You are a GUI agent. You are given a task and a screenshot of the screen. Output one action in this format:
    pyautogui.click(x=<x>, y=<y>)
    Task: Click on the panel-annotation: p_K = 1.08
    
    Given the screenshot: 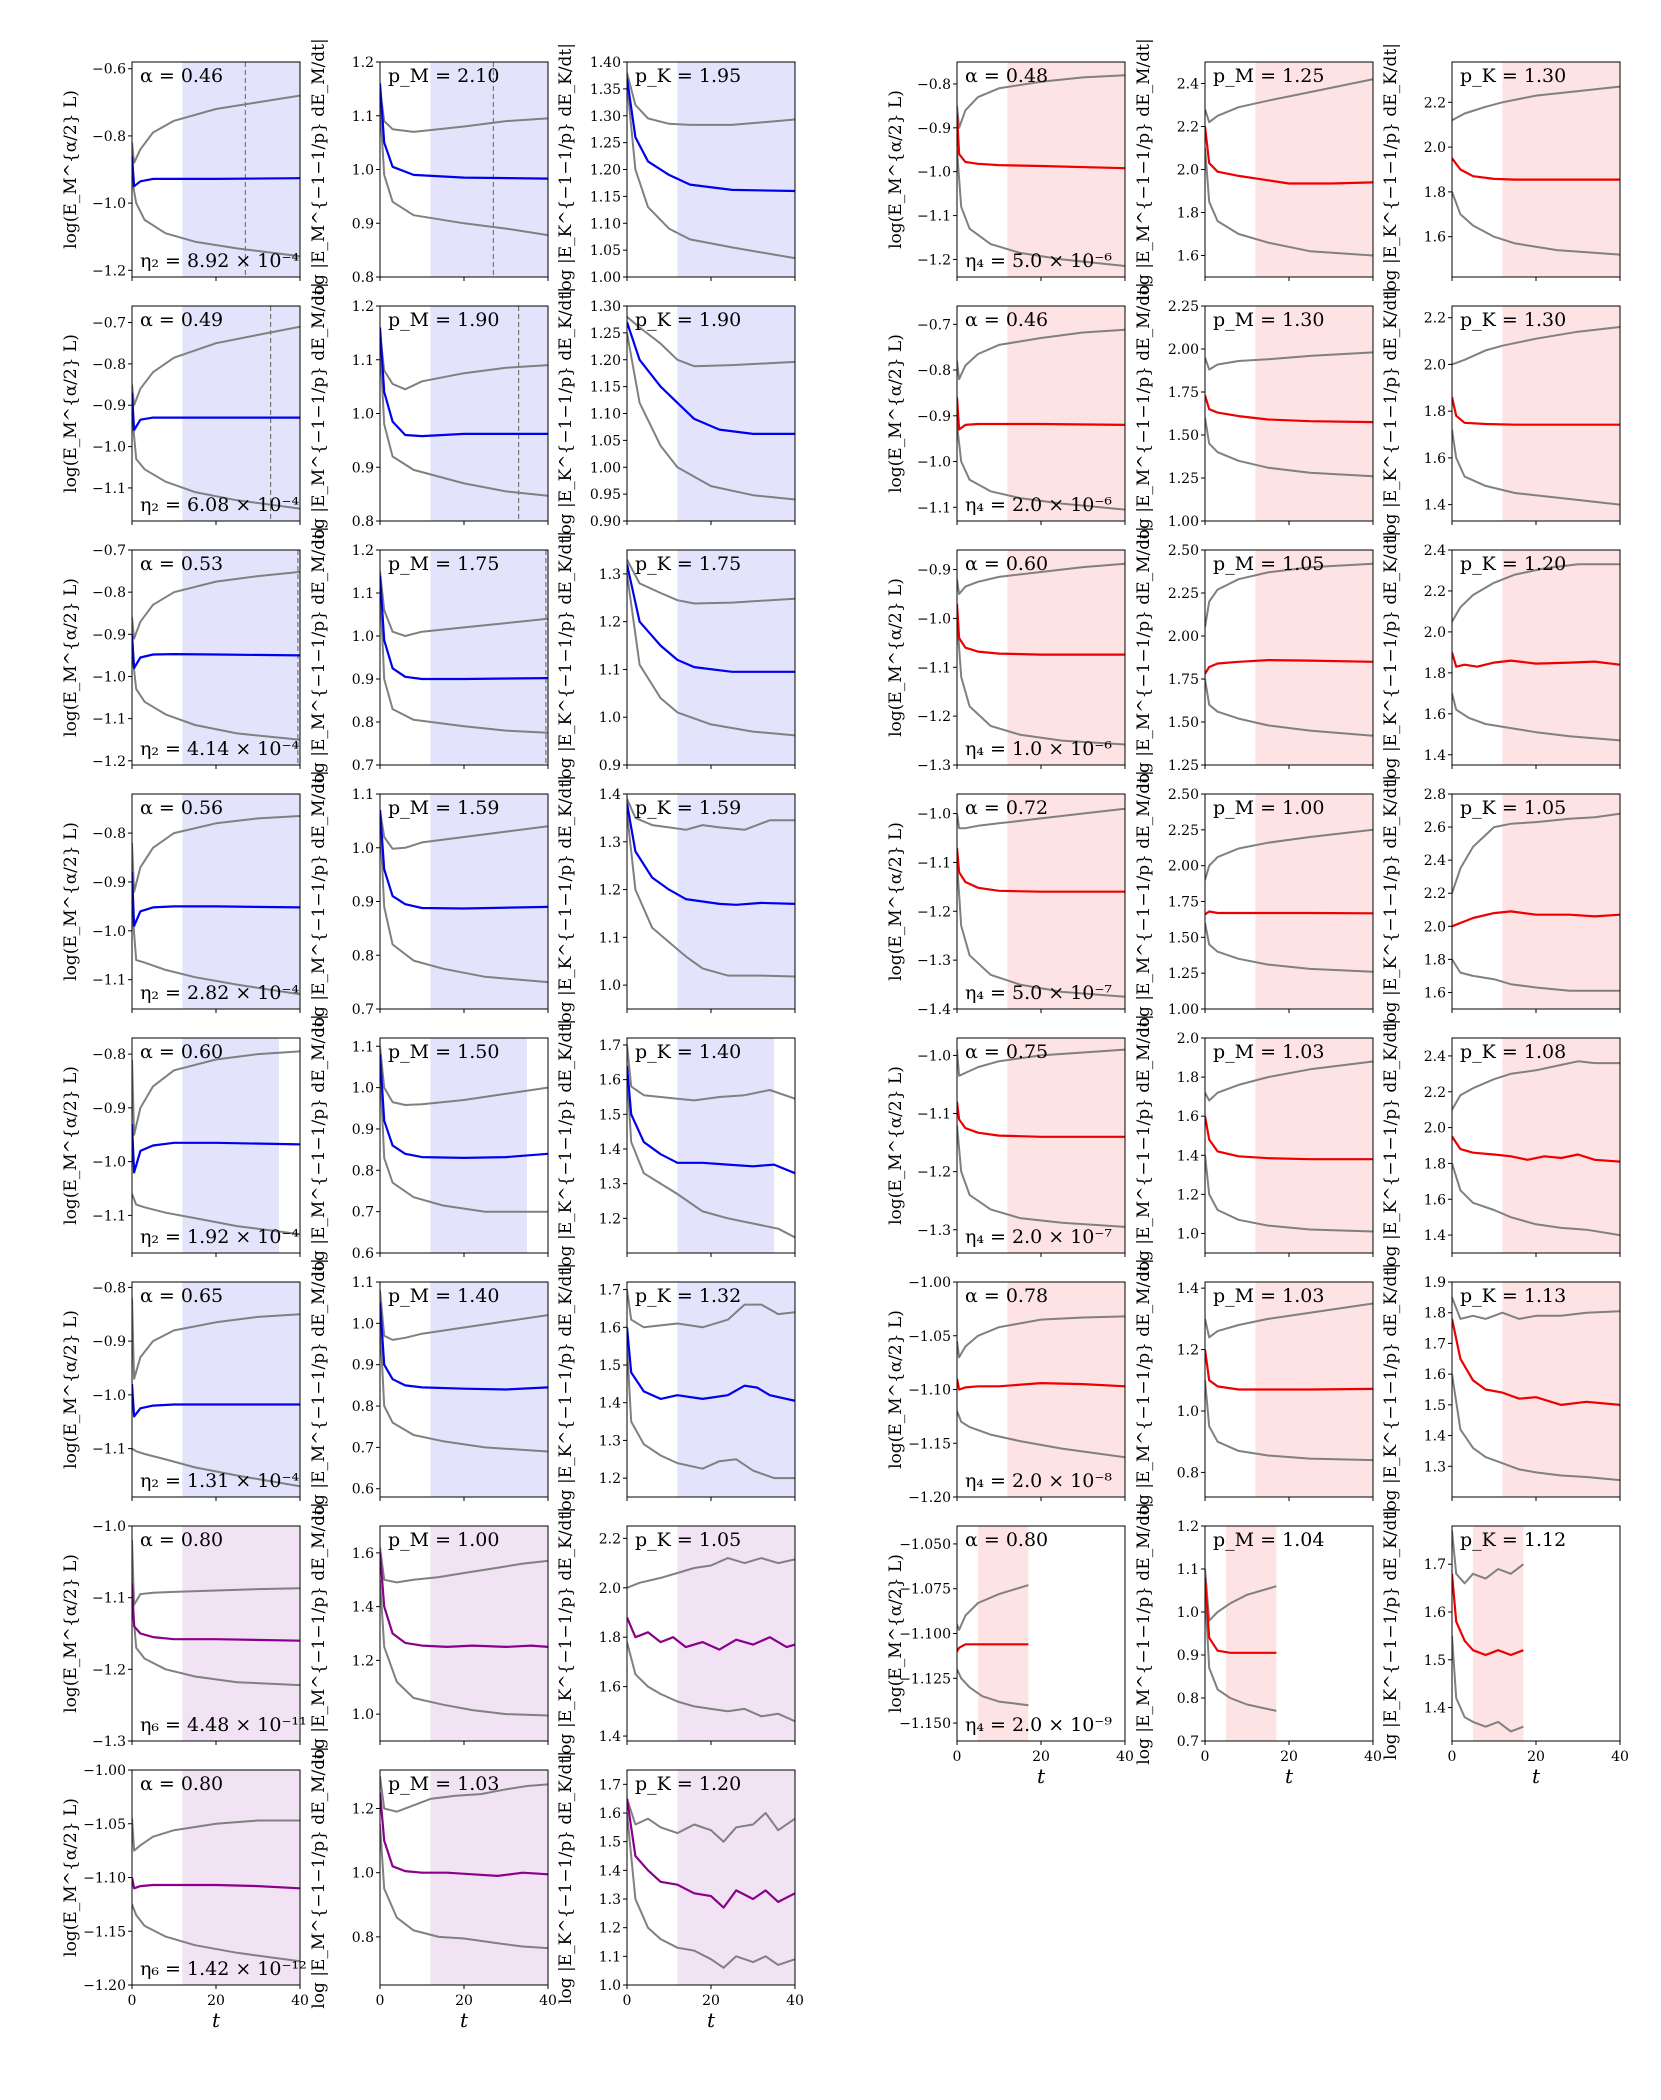 What is the action you would take?
    pyautogui.click(x=1513, y=1052)
    